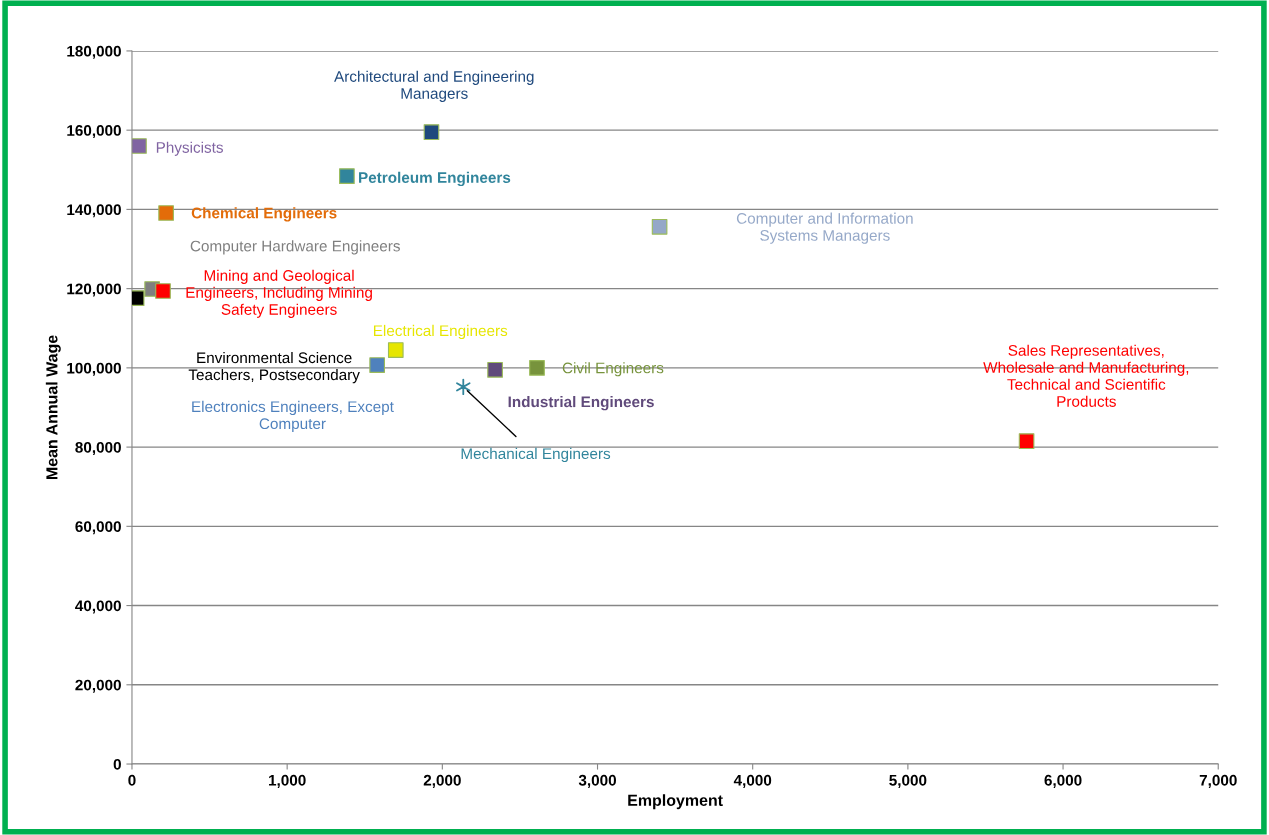 The width and height of the screenshot is (1269, 835). What do you see at coordinates (94, 290) in the screenshot?
I see `y-tick-label: 120,000` at bounding box center [94, 290].